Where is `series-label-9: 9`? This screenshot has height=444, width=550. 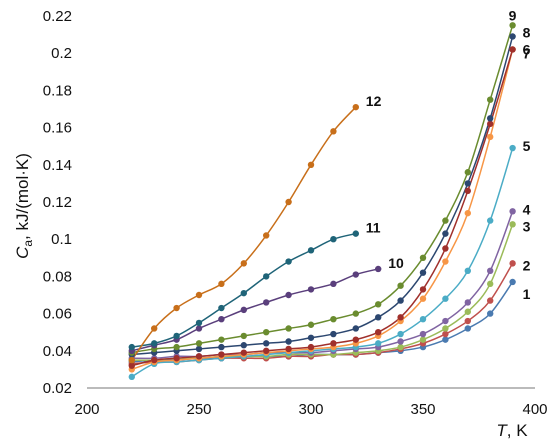 series-label-9: 9 is located at coordinates (513, 15).